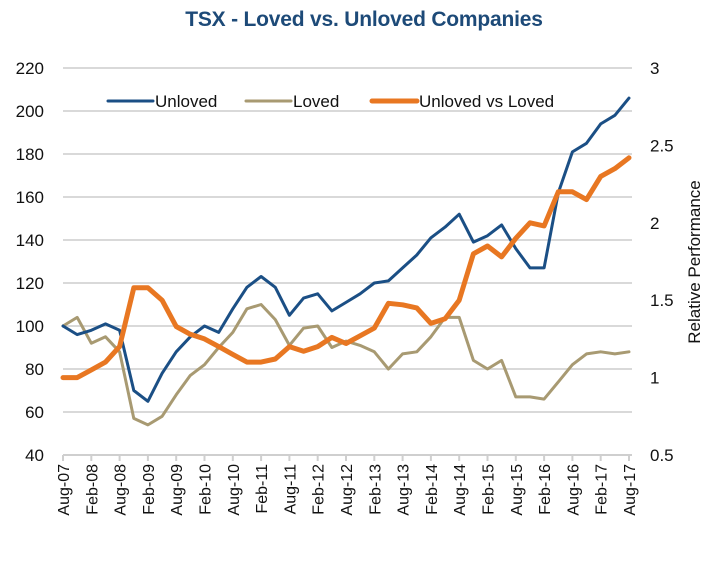  I want to click on chart-title: TSX - Loved vs. Unloved Companies, so click(364, 19).